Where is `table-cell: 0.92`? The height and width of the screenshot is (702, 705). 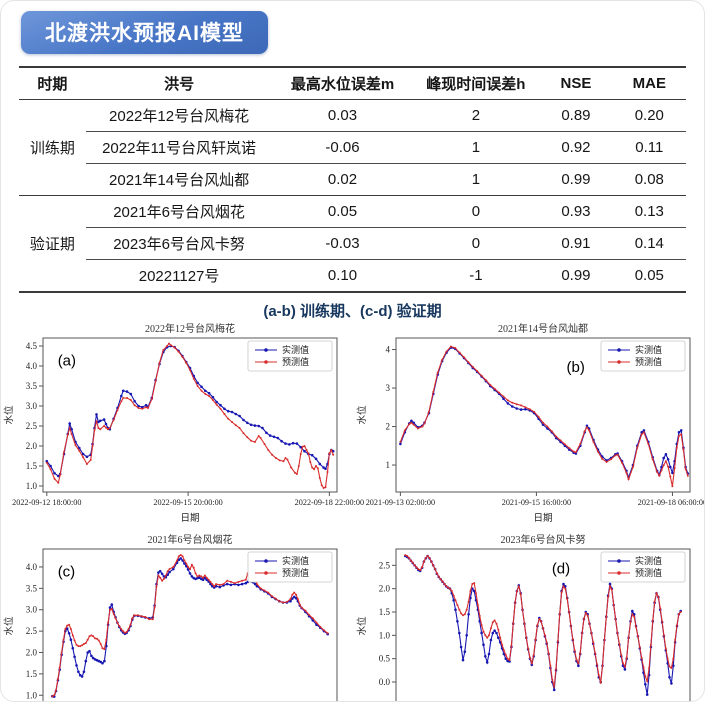 table-cell: 0.92 is located at coordinates (576, 147).